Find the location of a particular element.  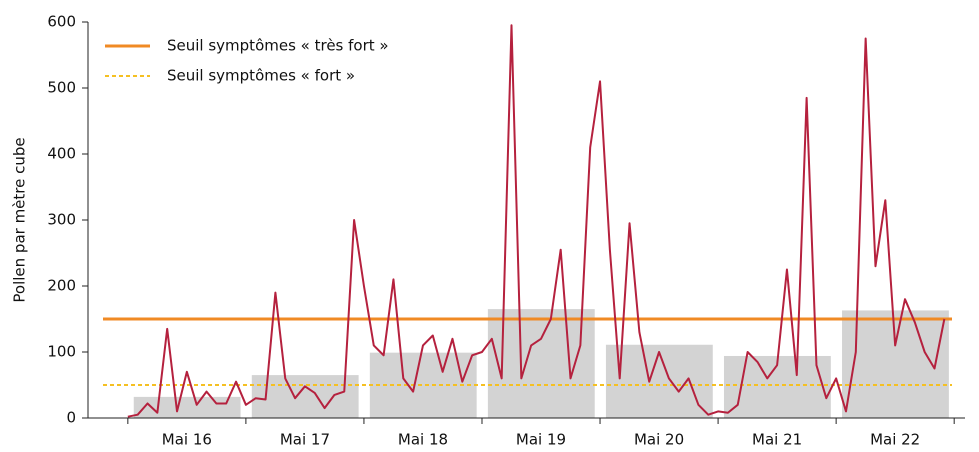

x-tick-label: Mai 18 is located at coordinates (423, 440).